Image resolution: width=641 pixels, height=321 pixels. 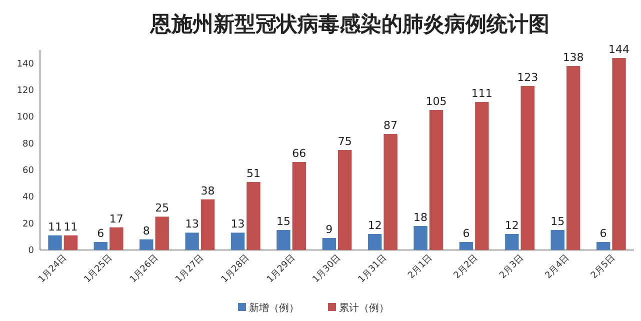 What do you see at coordinates (527, 77) in the screenshot?
I see `data-label: 123` at bounding box center [527, 77].